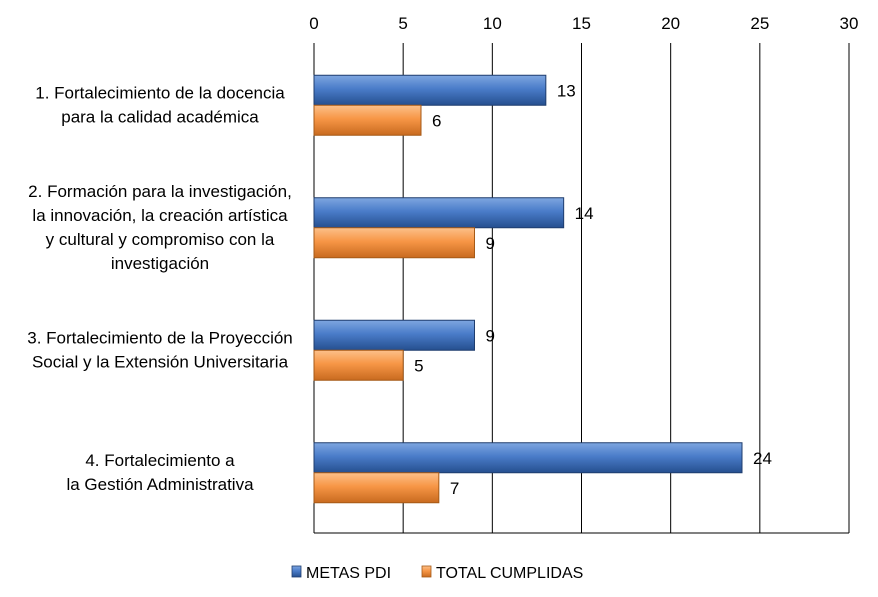 Image resolution: width=878 pixels, height=597 pixels. Describe the element at coordinates (160, 191) in the screenshot. I see `category-label: 2. Formación para la investigación,` at that location.